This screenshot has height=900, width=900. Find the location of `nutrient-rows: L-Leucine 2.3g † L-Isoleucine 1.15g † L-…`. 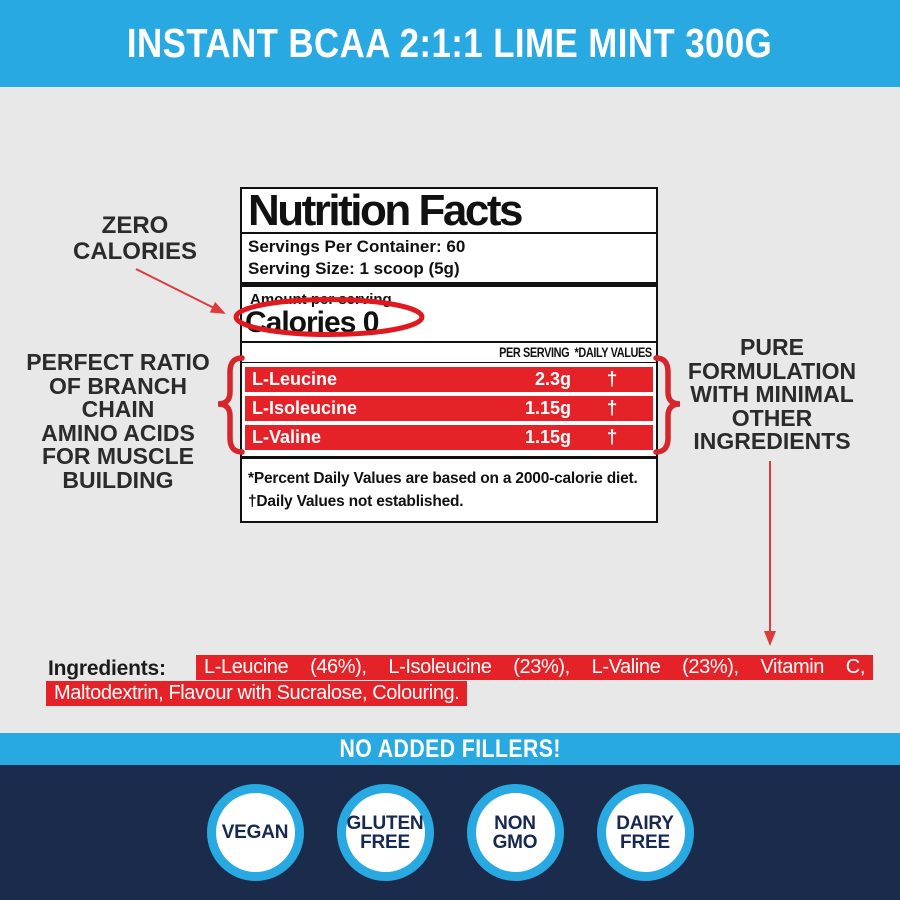

nutrient-rows: L-Leucine 2.3g † L-Isoleucine 1.15g † L-… is located at coordinates (449, 408).